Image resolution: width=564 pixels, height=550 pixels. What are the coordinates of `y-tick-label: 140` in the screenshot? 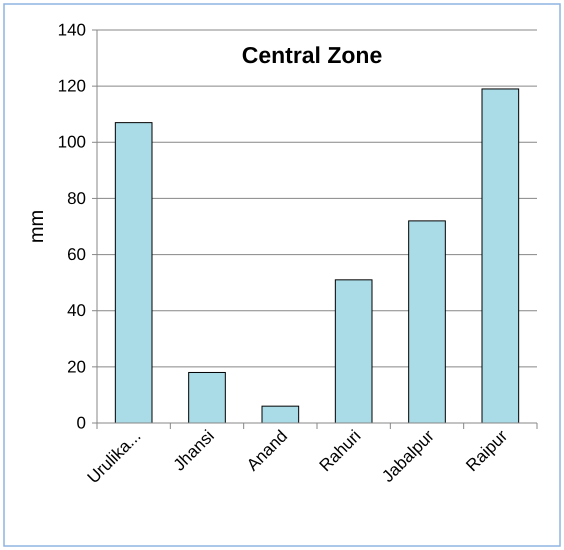 It's located at (72, 30).